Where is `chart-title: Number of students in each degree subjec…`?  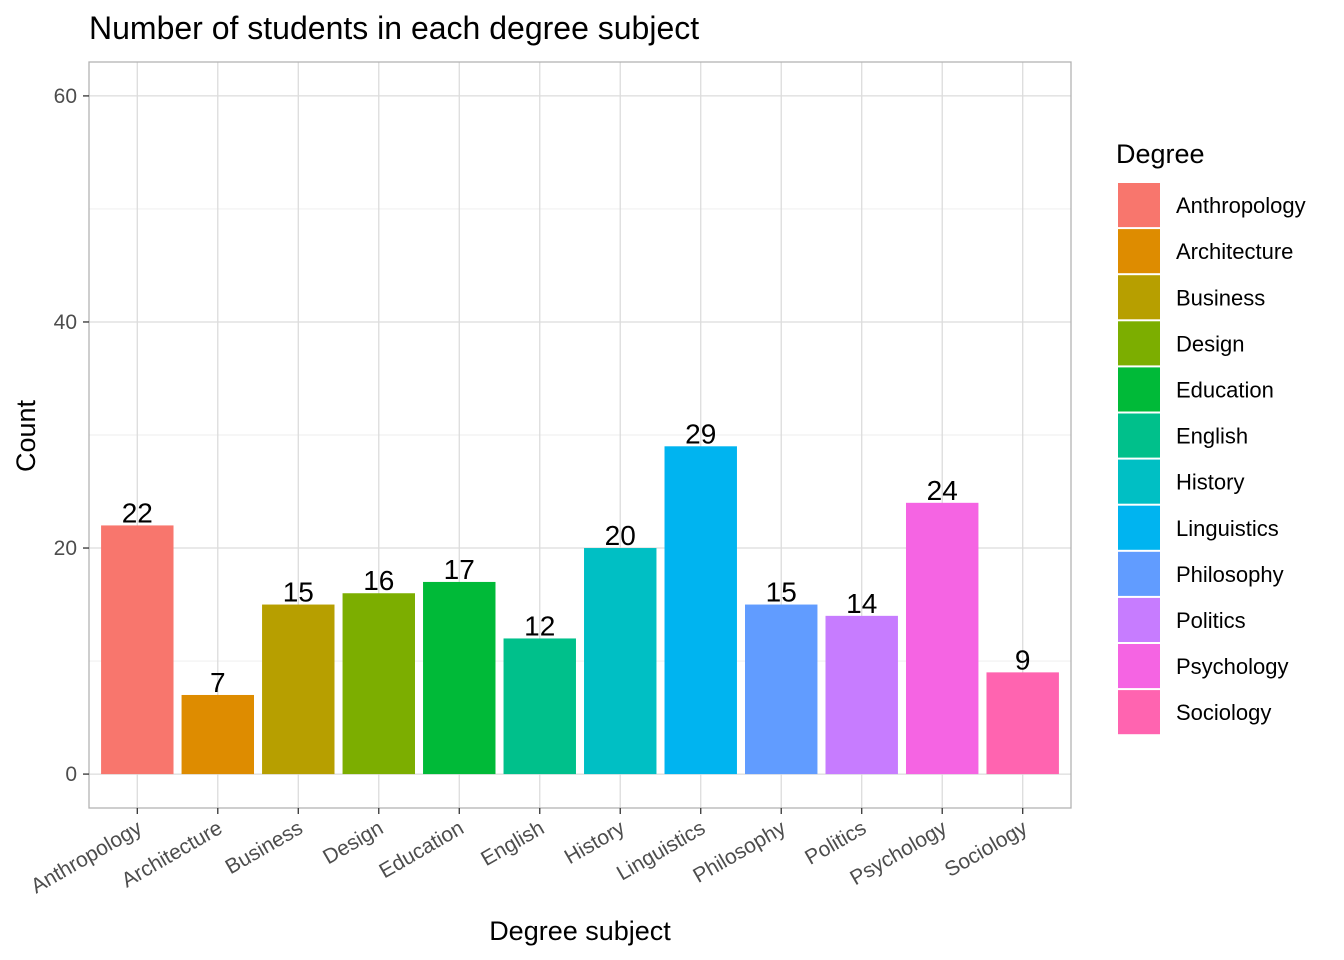 chart-title: Number of students in each degree subjec… is located at coordinates (394, 28).